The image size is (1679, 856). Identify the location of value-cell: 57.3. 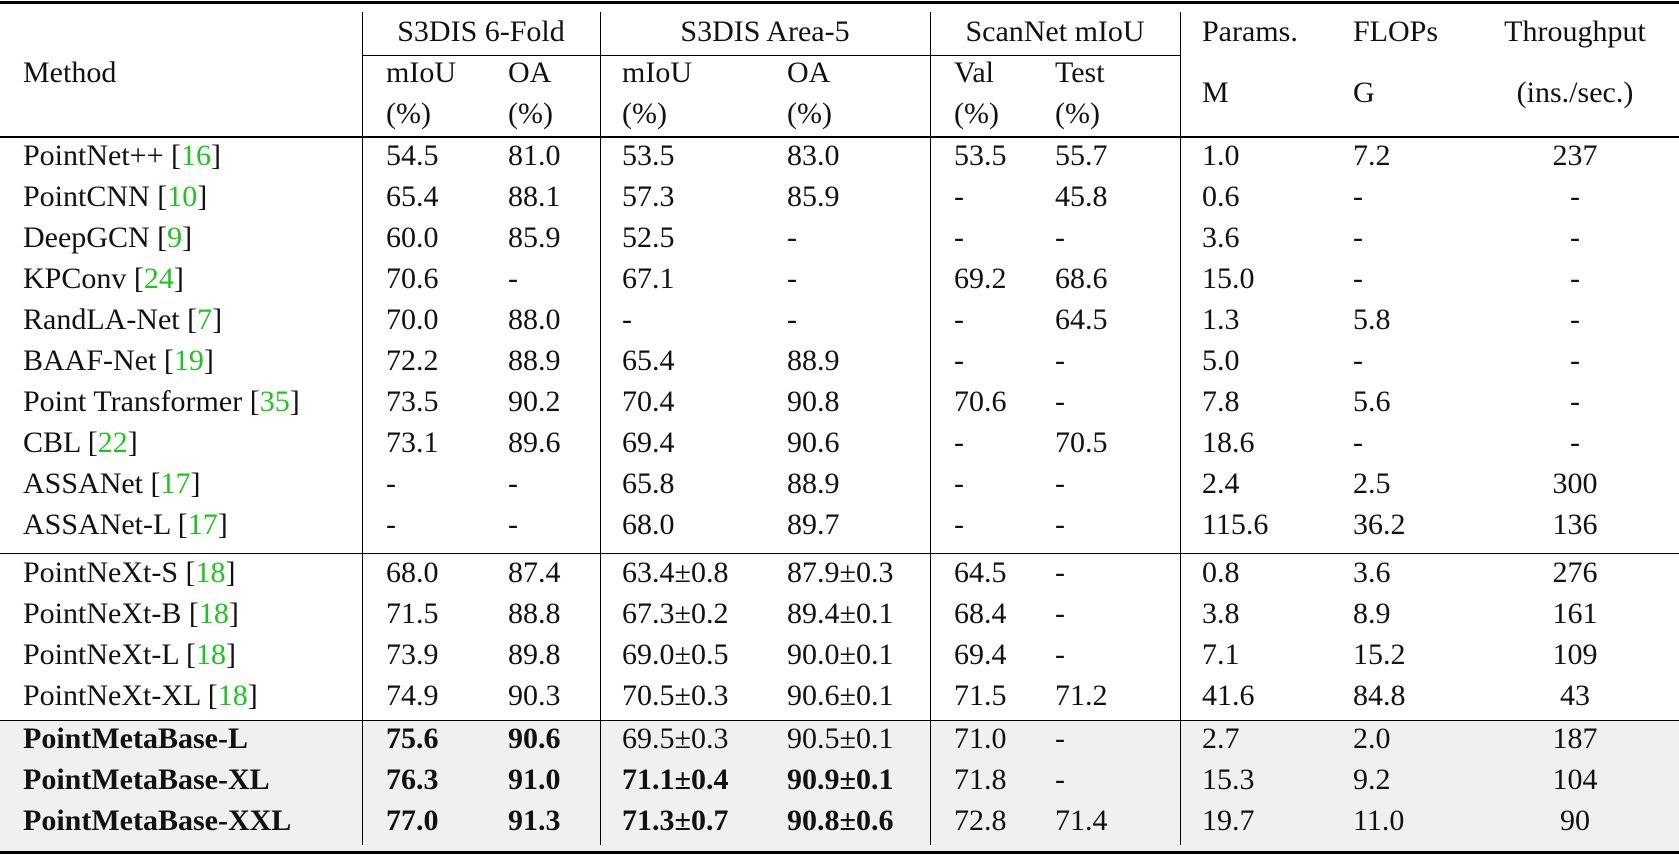
(648, 196).